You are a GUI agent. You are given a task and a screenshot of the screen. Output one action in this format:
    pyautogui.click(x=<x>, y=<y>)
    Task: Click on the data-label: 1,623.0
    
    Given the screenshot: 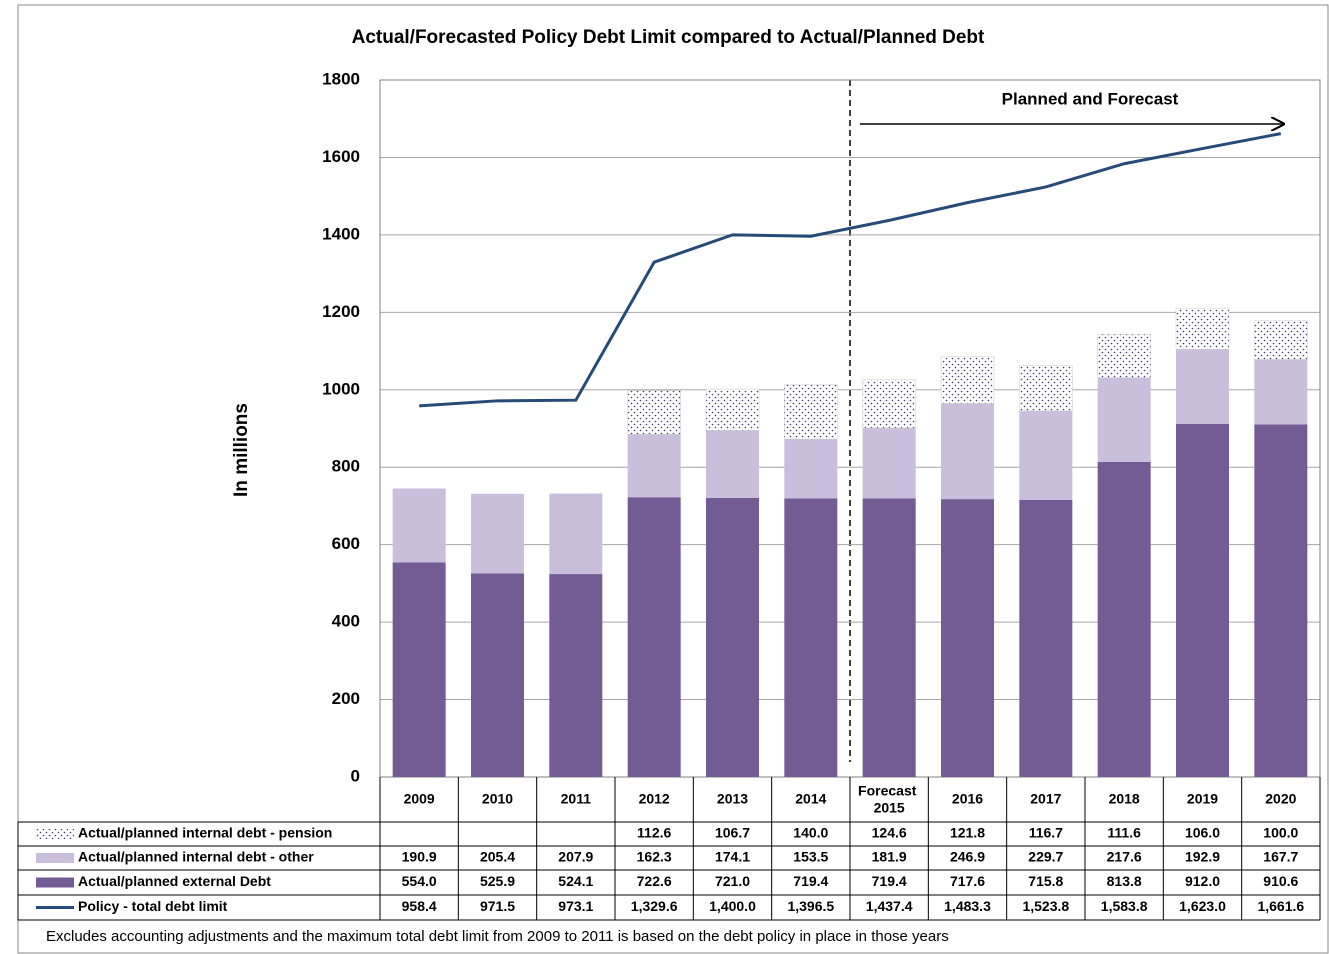 What is the action you would take?
    pyautogui.click(x=1202, y=906)
    